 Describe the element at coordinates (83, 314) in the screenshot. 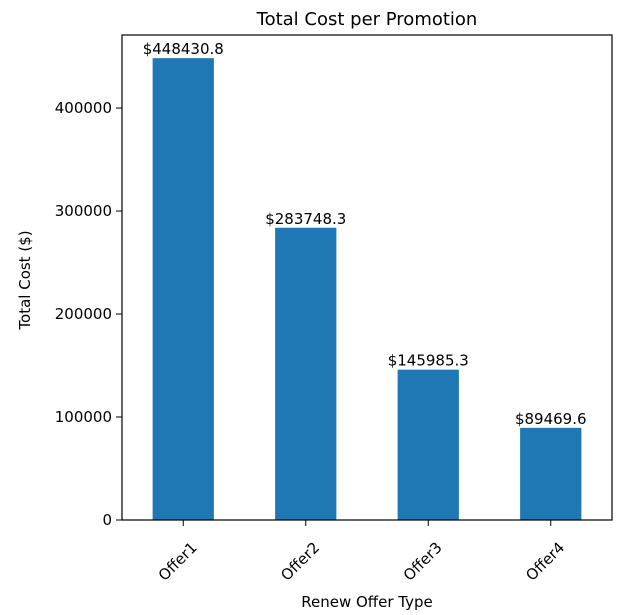

I see `y-tick-label: 200000` at that location.